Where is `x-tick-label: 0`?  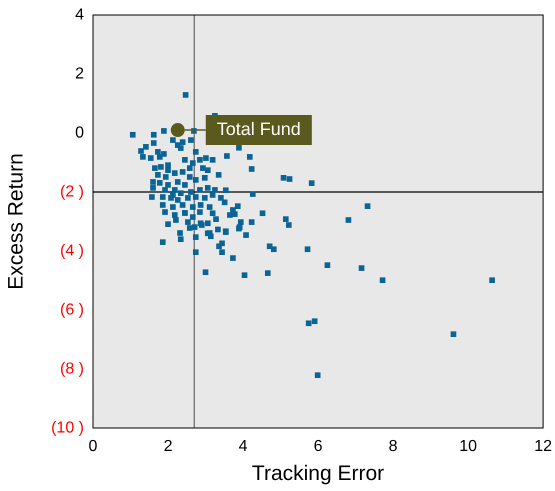
x-tick-label: 0 is located at coordinates (93, 447).